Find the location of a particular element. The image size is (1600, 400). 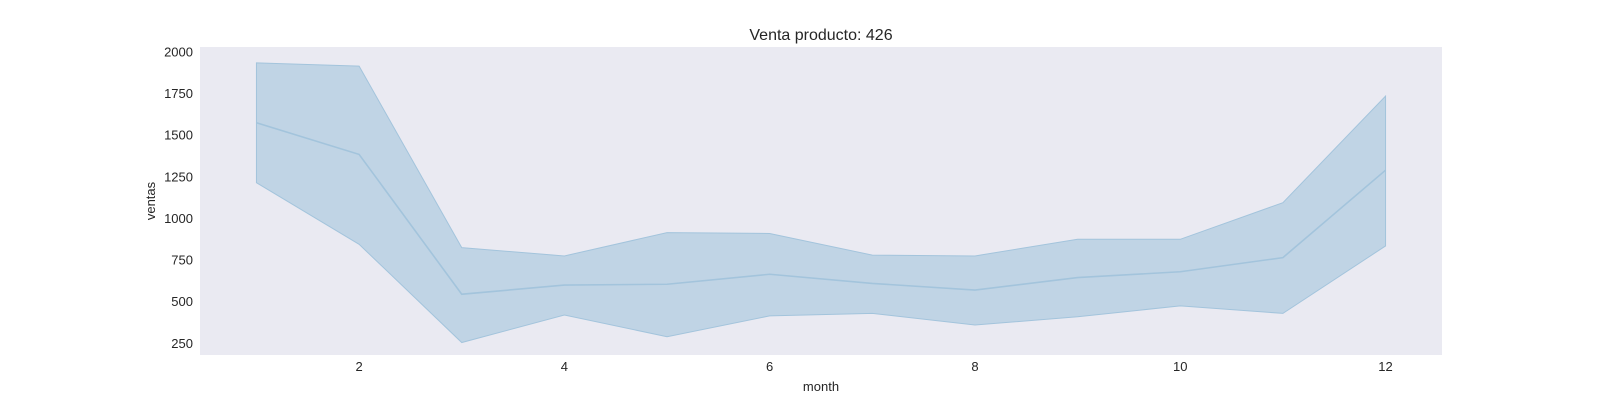

x-tick-label: 8 is located at coordinates (974, 366).